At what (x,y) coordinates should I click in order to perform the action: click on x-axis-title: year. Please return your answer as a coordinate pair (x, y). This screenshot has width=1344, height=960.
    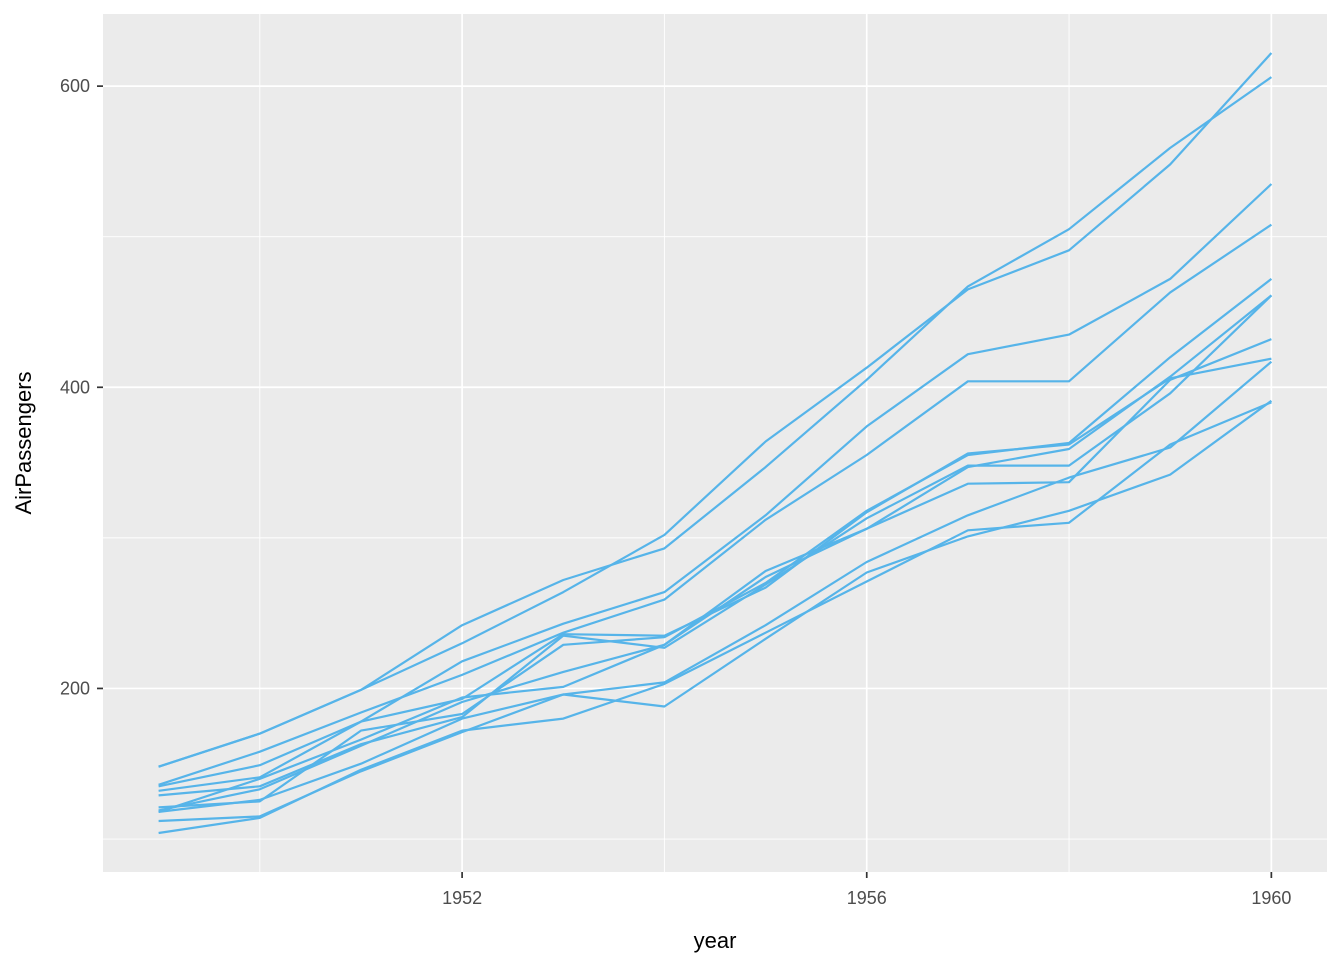
    Looking at the image, I should click on (715, 940).